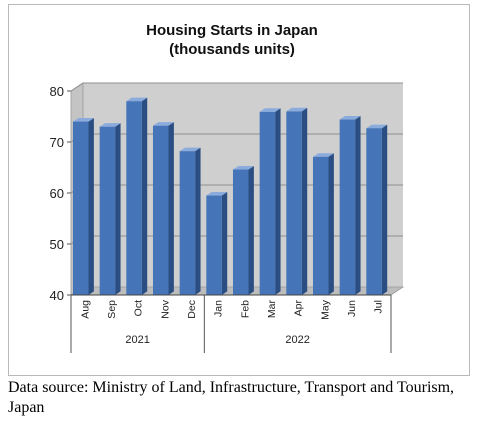  I want to click on x-tick-label: Dec, so click(192, 309).